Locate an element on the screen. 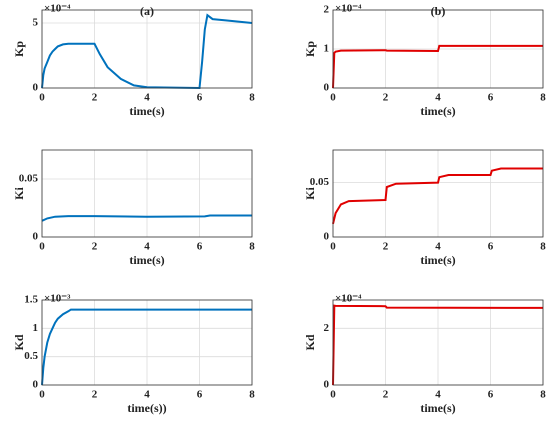 This screenshot has width=550, height=422. y-tick-label: 5 is located at coordinates (36, 23).